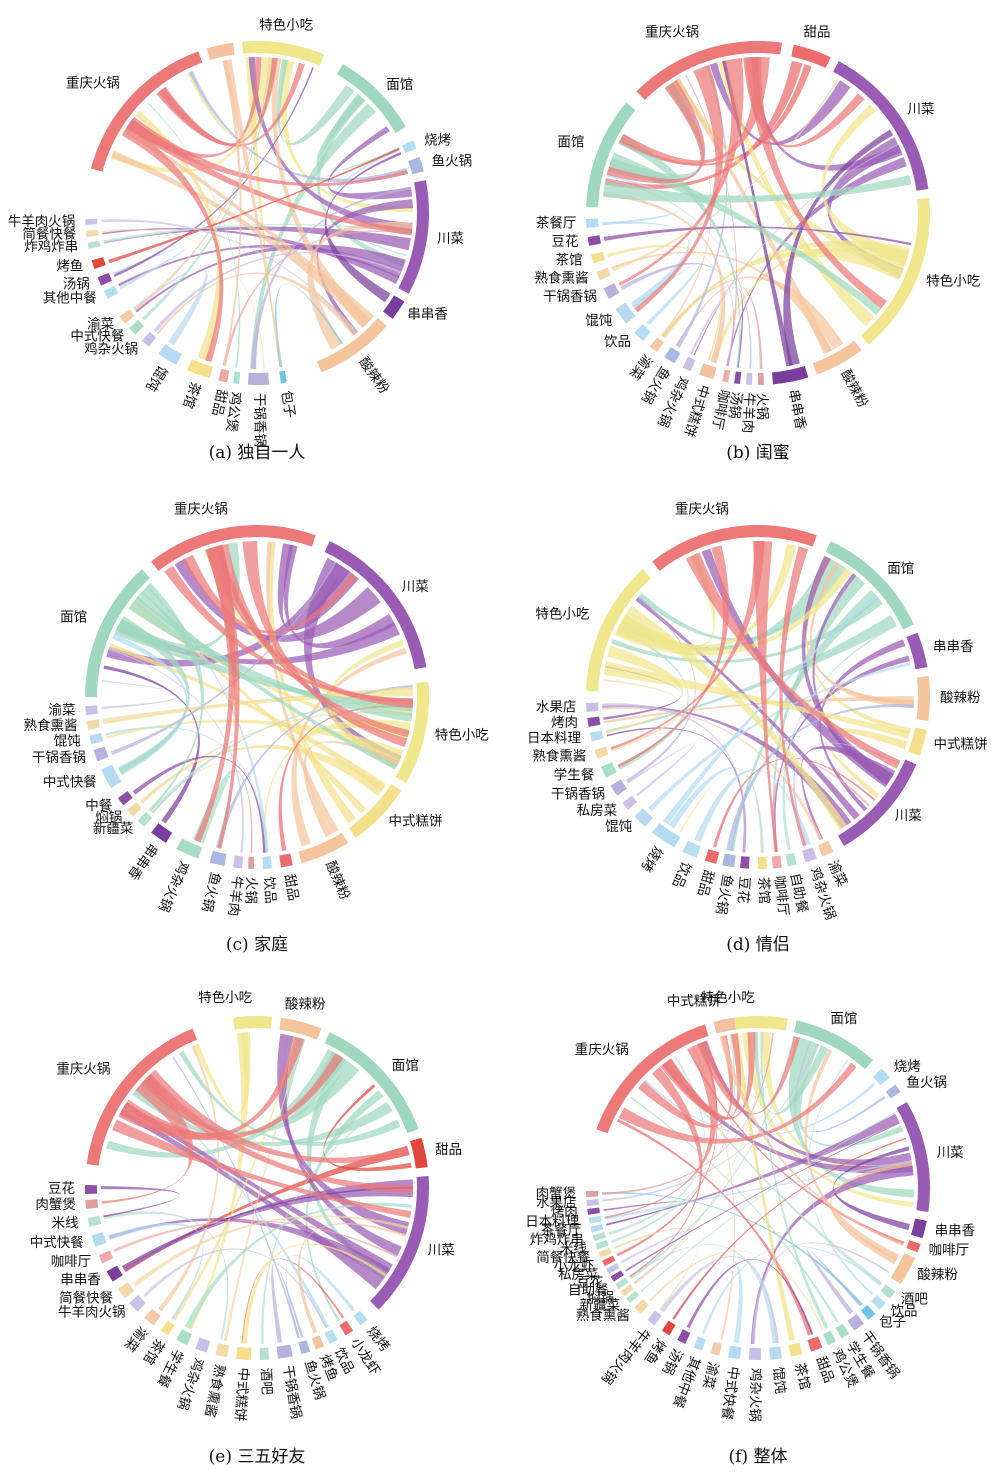 The height and width of the screenshot is (1472, 1000). I want to click on chart-caption: (f) 整体, so click(758, 1457).